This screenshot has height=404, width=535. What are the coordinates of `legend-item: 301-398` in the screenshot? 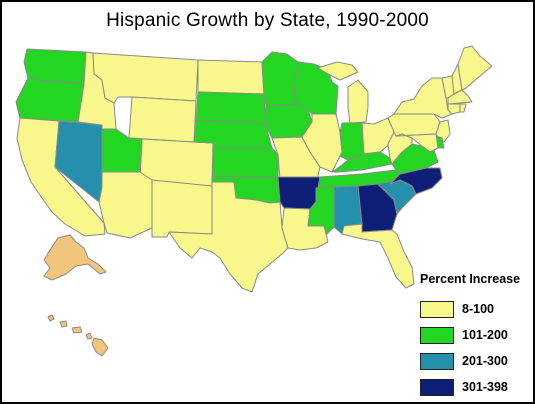 It's located at (475, 387).